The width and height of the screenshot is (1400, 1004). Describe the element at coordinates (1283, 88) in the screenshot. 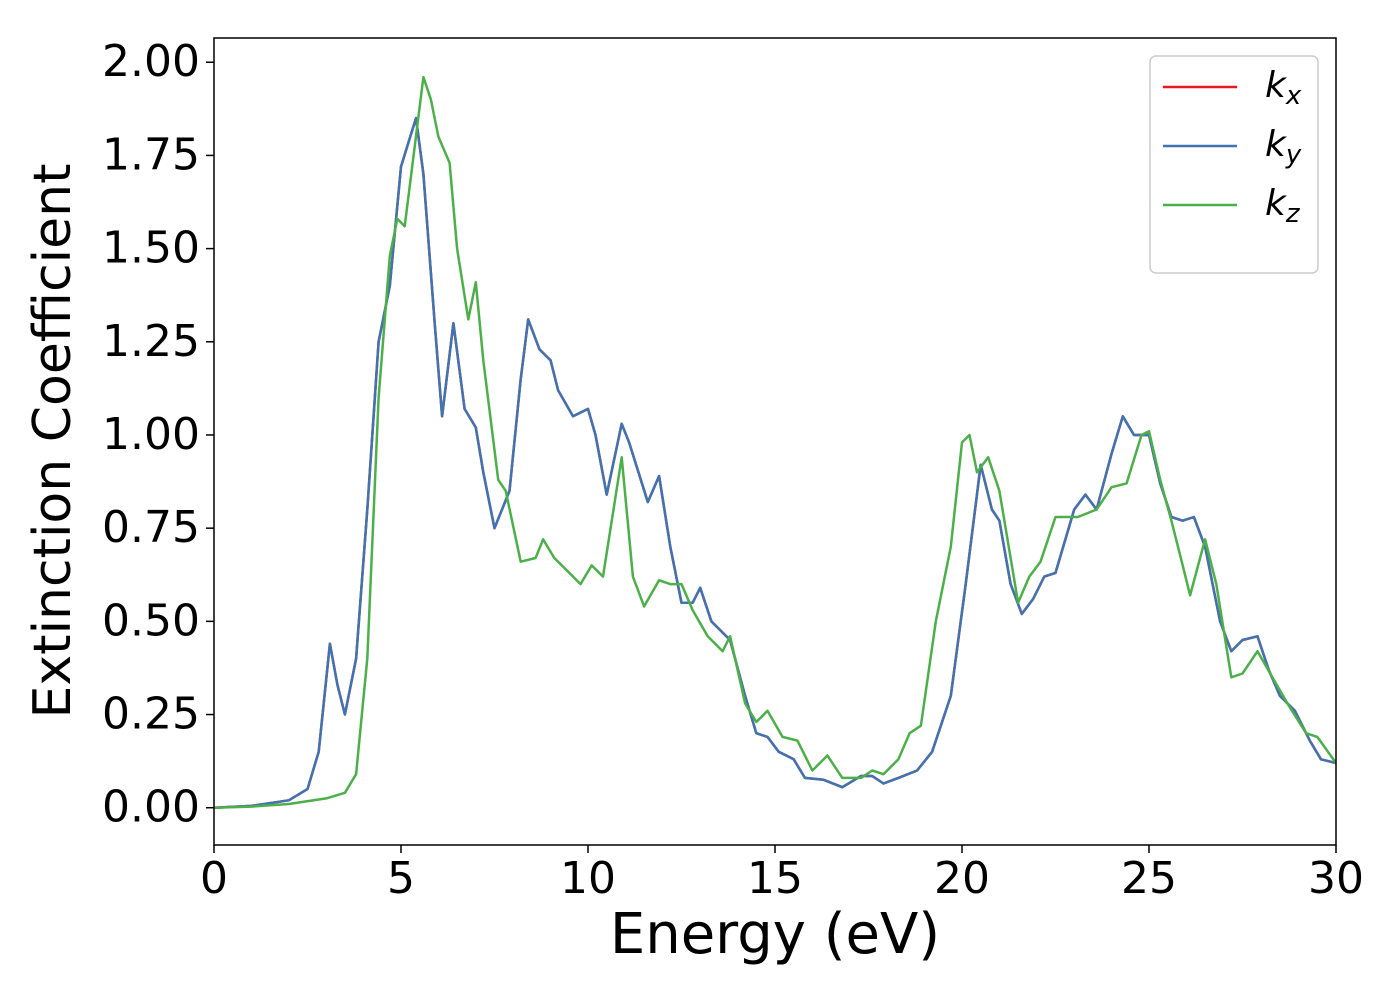

I see `legend-label: kx` at that location.